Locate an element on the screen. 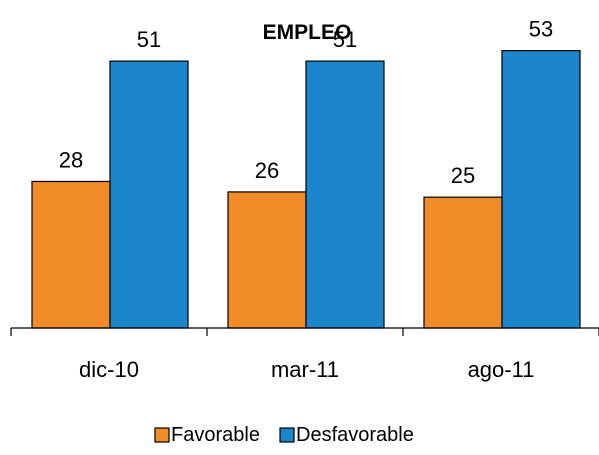 The height and width of the screenshot is (455, 599). x-tick-label-ago-11: ago-11 is located at coordinates (501, 369).